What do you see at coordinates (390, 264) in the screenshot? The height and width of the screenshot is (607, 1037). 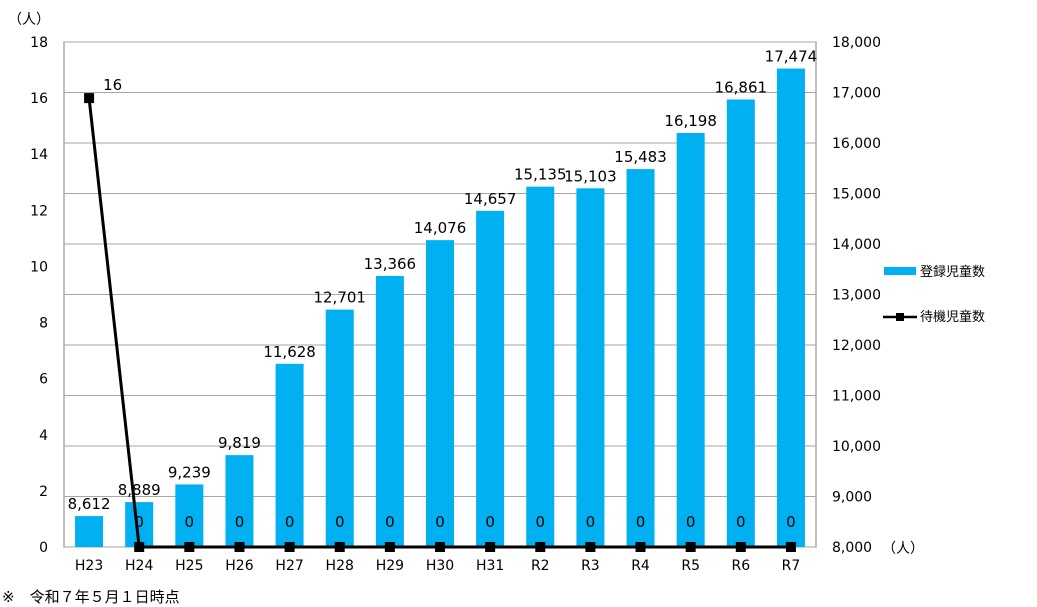 I see `bar-value-label: 13,366` at bounding box center [390, 264].